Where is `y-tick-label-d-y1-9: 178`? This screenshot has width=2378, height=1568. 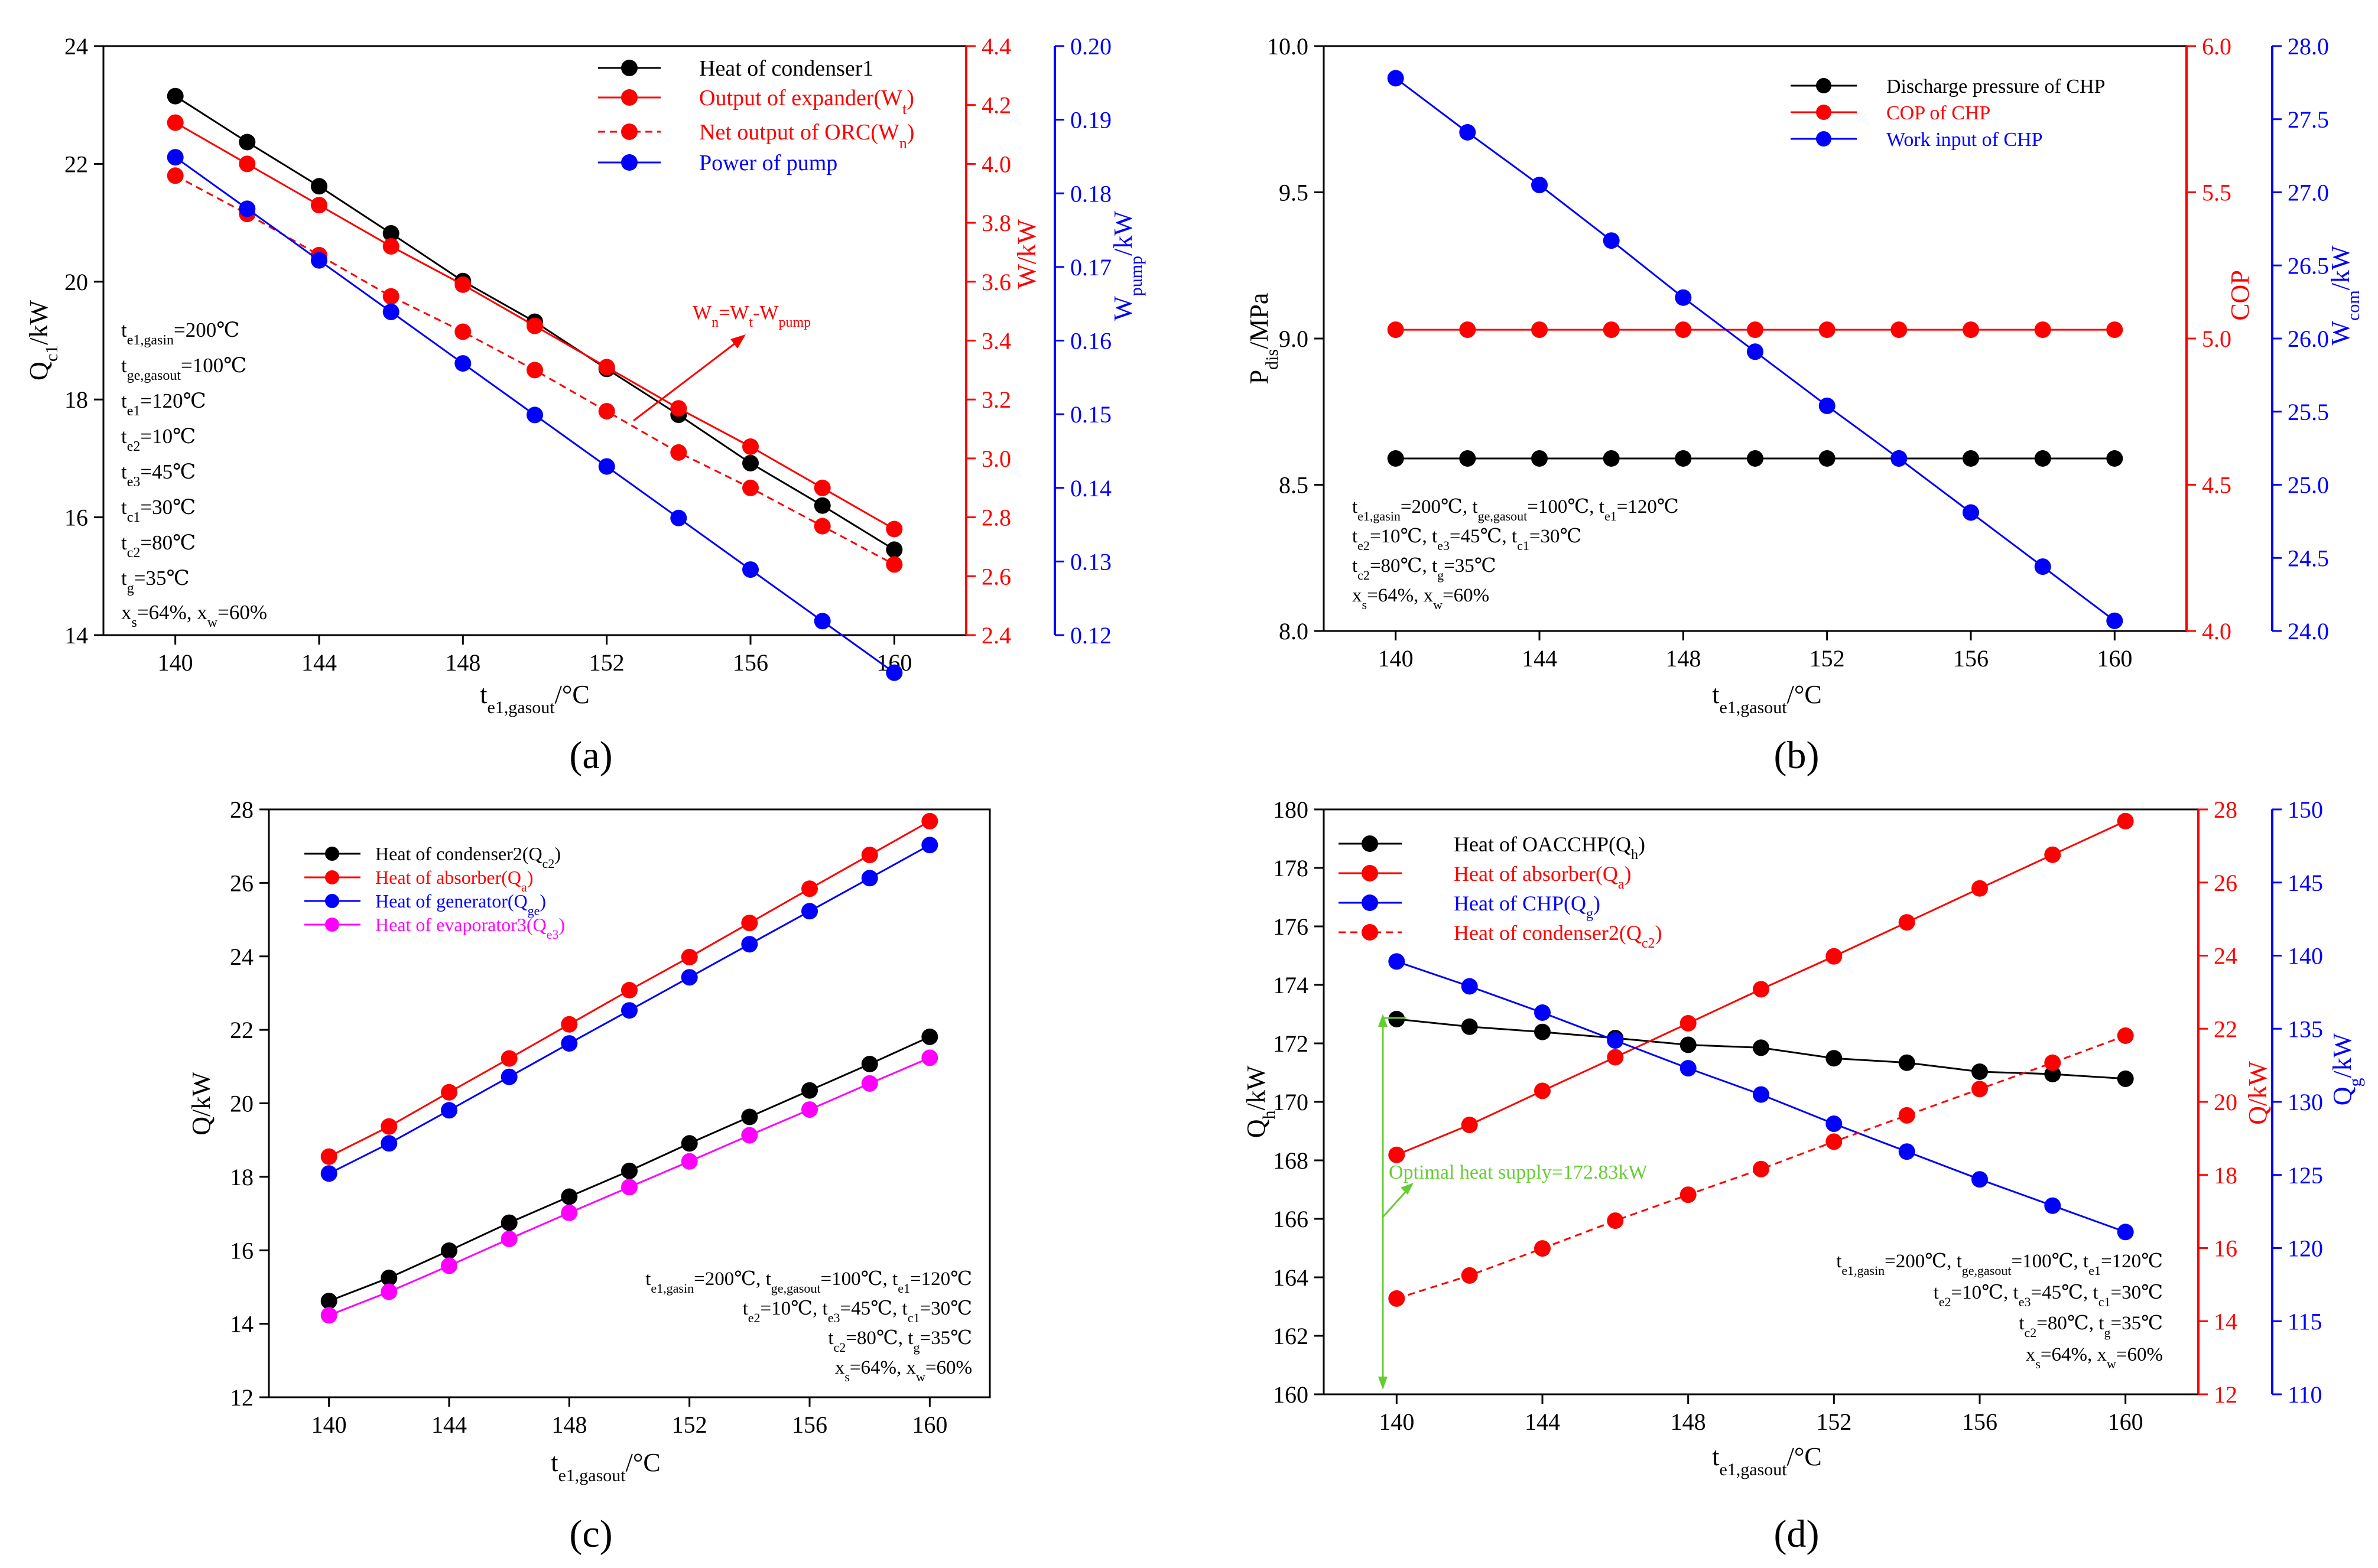 y-tick-label-d-y1-9: 178 is located at coordinates (1290, 868).